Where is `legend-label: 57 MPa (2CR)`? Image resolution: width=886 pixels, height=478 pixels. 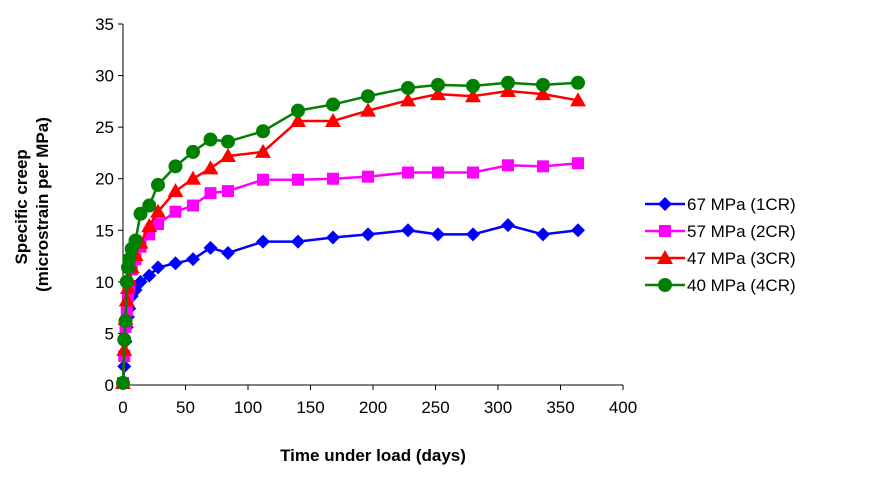 legend-label: 57 MPa (2CR) is located at coordinates (741, 231).